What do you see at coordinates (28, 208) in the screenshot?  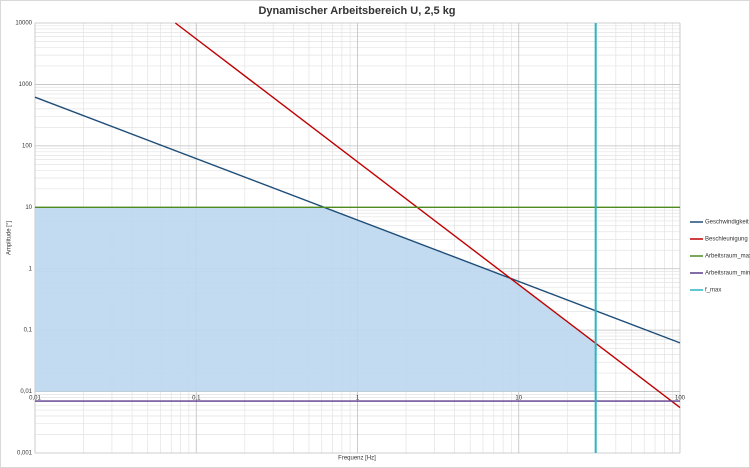 I see `y-tick-label: 10` at bounding box center [28, 208].